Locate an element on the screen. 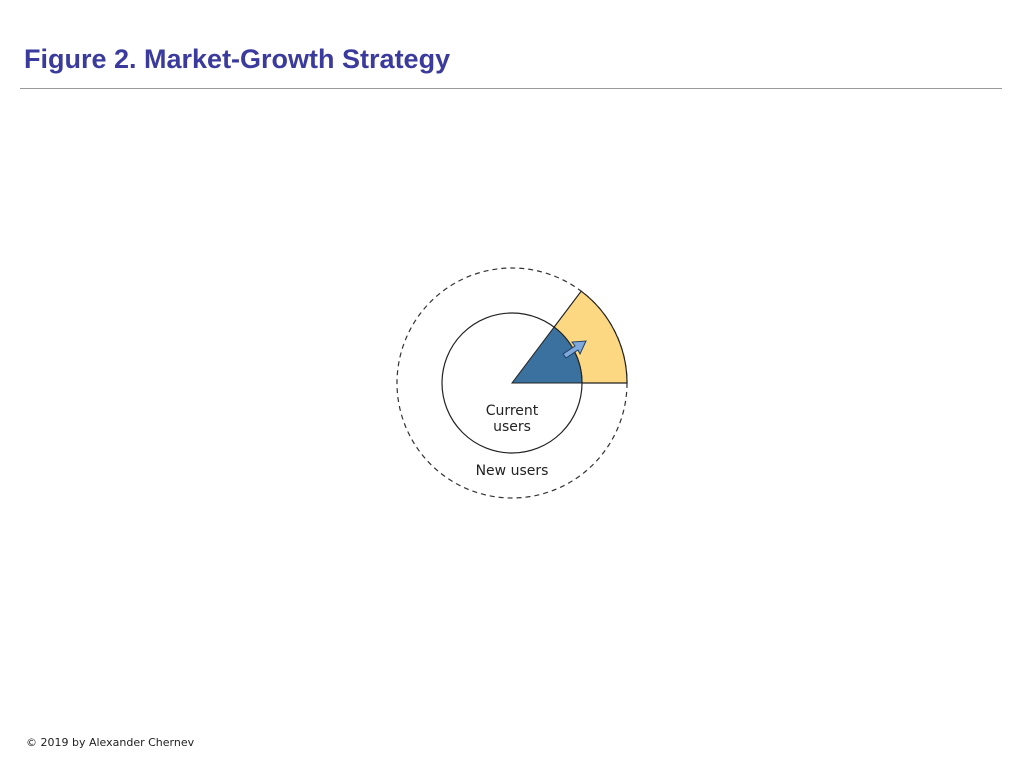  title: Figure 2. Market-Growth Strategy is located at coordinates (237, 59).